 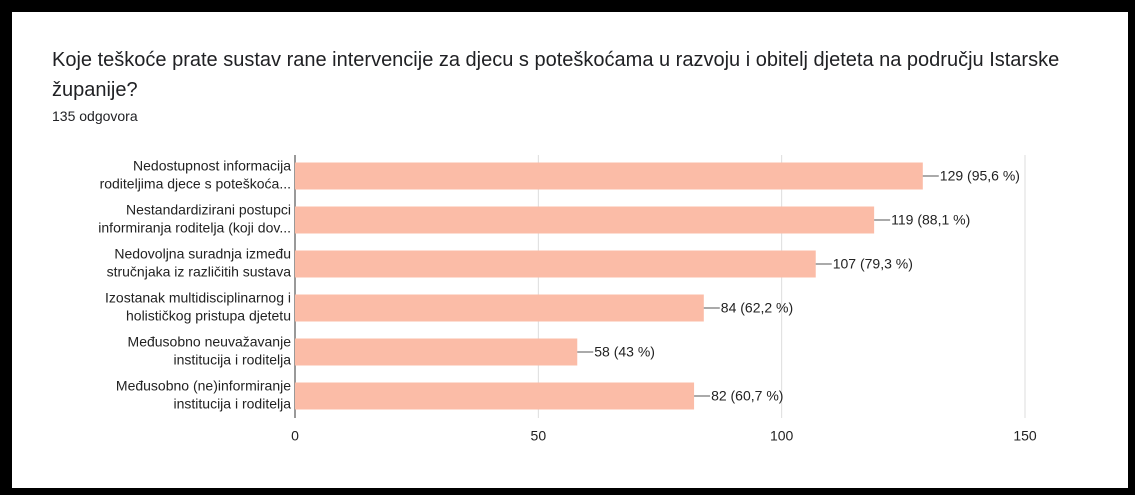 What do you see at coordinates (295, 436) in the screenshot?
I see `x-tick-label: 0` at bounding box center [295, 436].